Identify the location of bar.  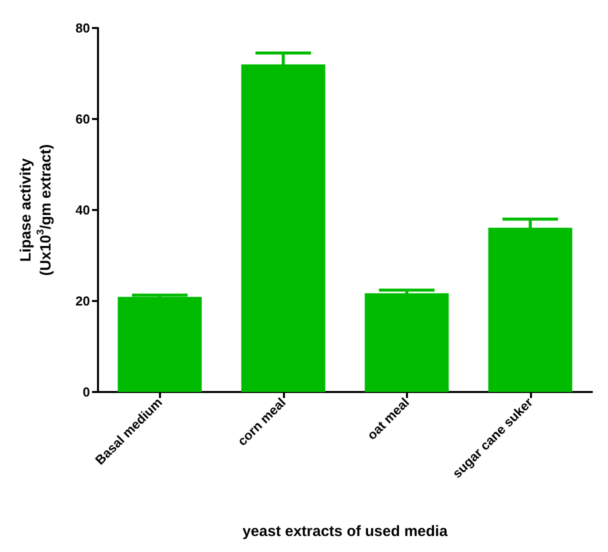
(160, 344).